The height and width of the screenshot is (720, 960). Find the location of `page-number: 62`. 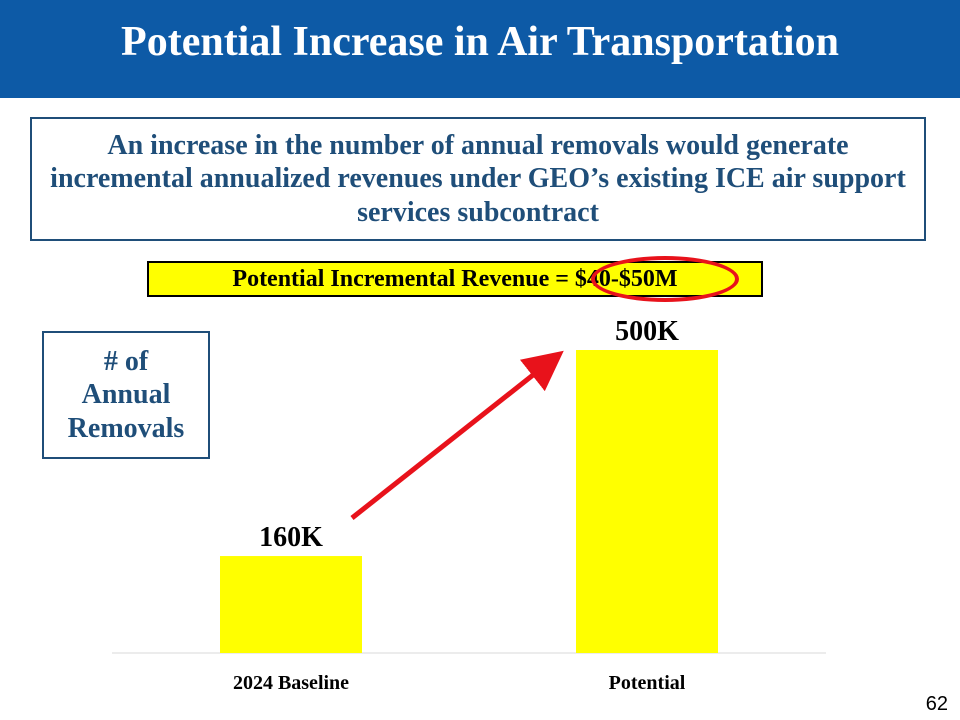

page-number: 62 is located at coordinates (936, 704).